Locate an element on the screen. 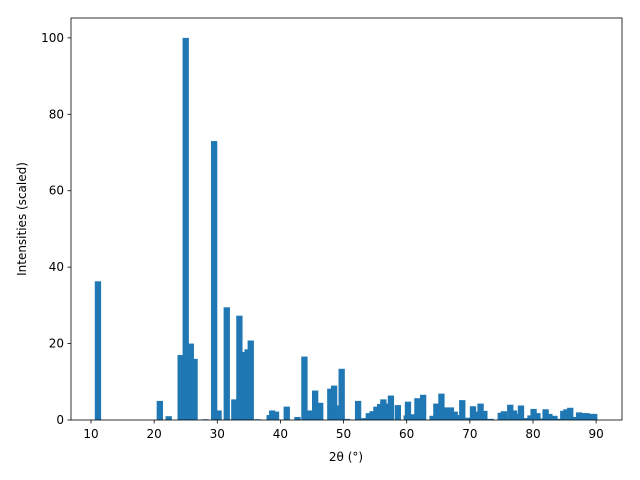 The height and width of the screenshot is (480, 640). x-tick-label: 40 is located at coordinates (280, 434).